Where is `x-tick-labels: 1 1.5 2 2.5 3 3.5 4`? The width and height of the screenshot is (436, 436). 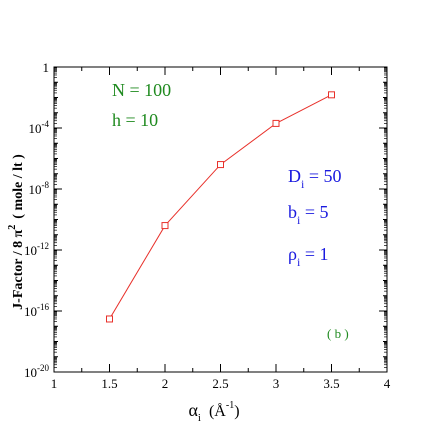
x-tick-labels: 1 1.5 2 2.5 3 3.5 4 is located at coordinates (221, 383).